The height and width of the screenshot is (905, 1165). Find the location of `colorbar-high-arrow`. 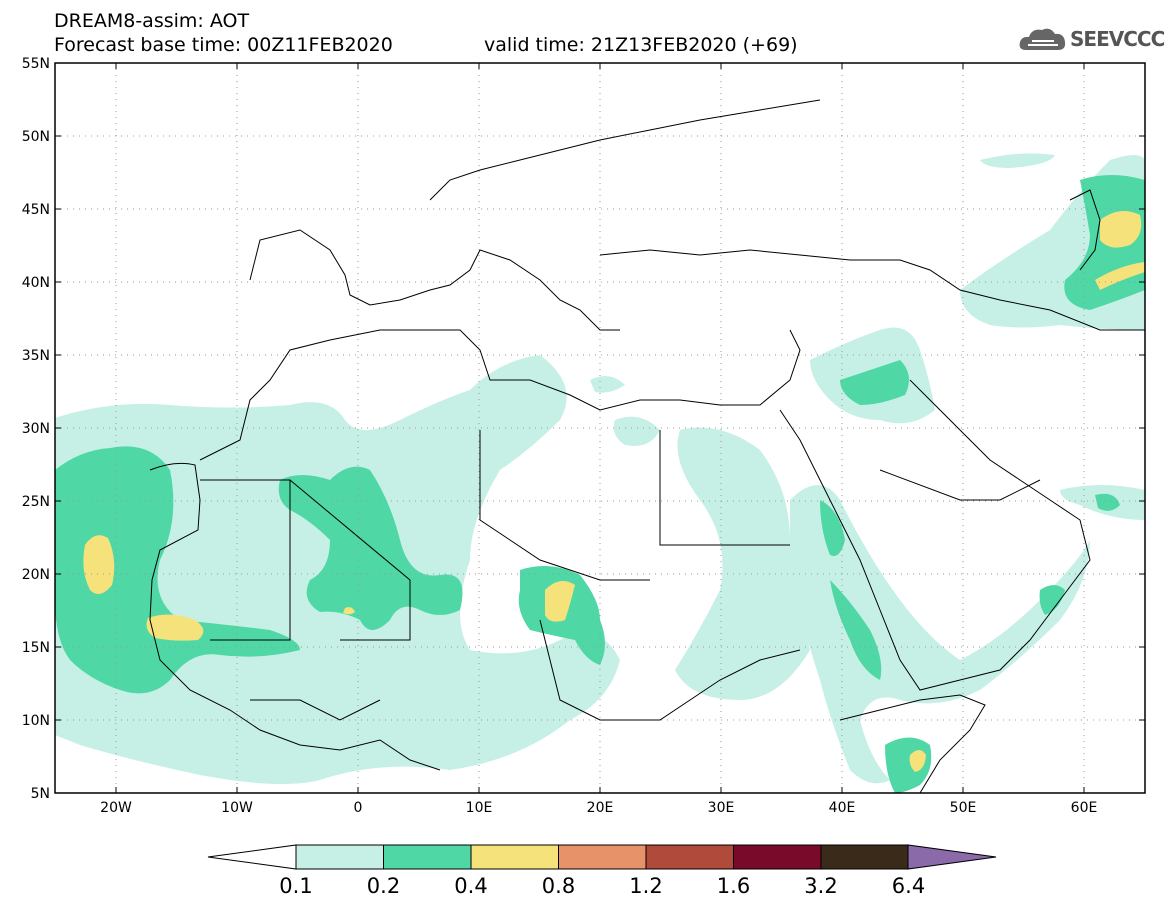

colorbar-high-arrow is located at coordinates (952, 857).